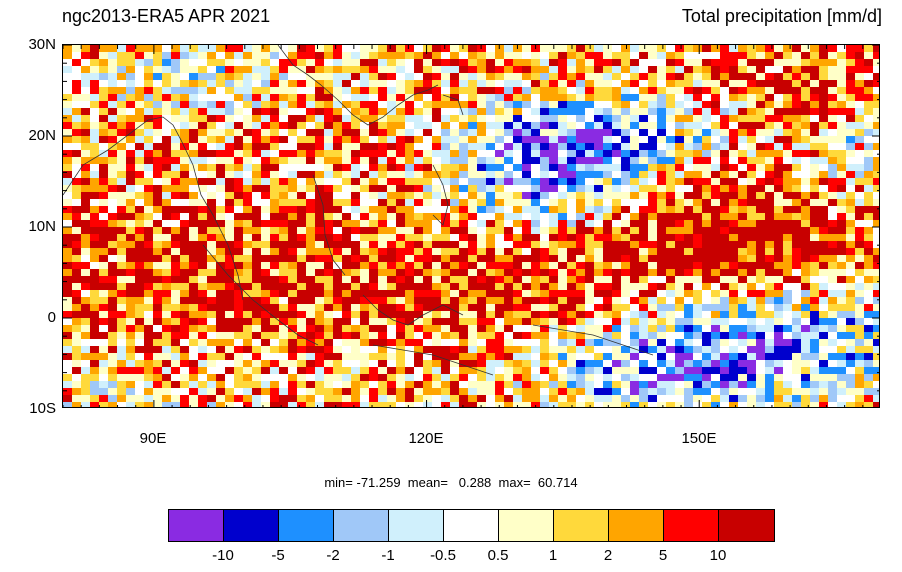 This screenshot has width=902, height=572. I want to click on plot-title-left: ngc2013-ERA5 APR 2021, so click(166, 16).